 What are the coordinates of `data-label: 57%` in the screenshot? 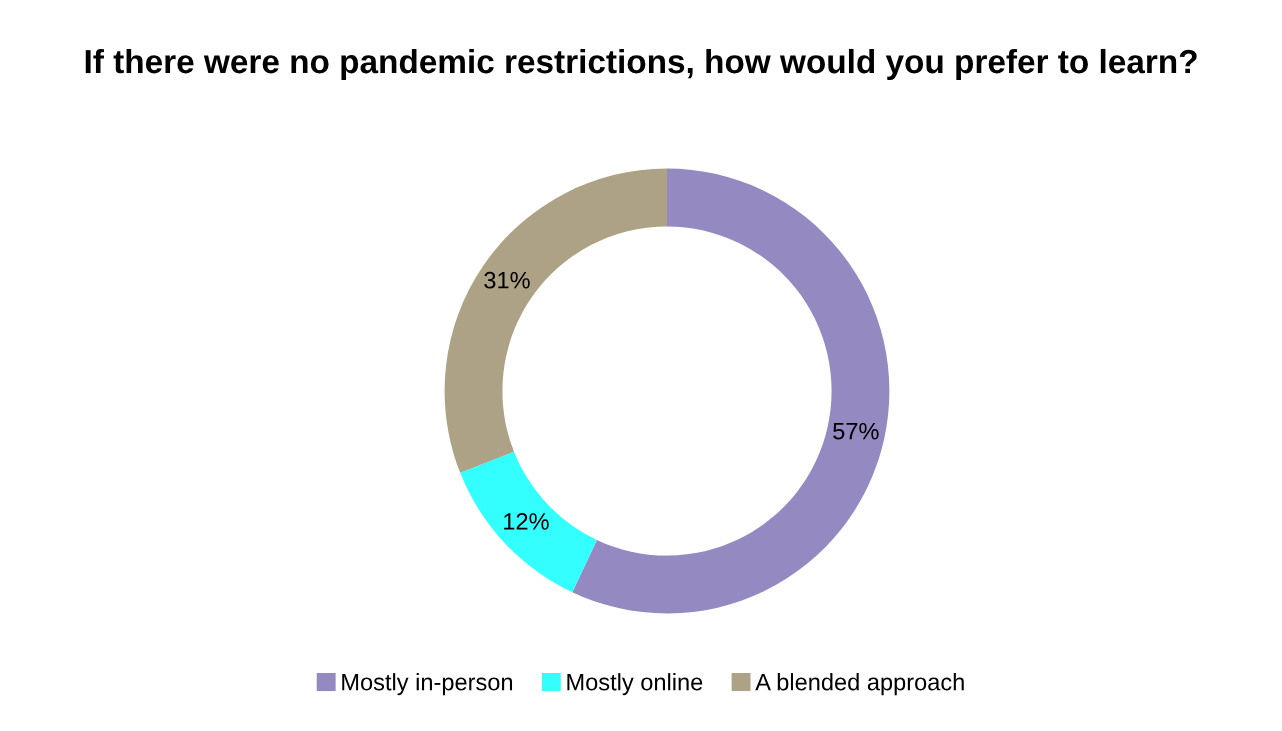 It's located at (856, 431).